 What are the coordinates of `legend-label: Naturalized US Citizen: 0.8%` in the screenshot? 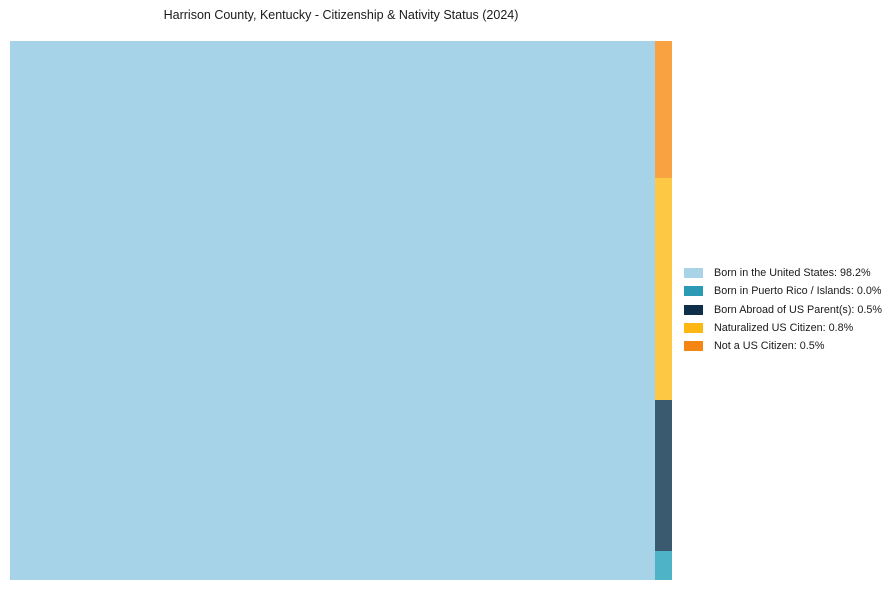 It's located at (784, 328).